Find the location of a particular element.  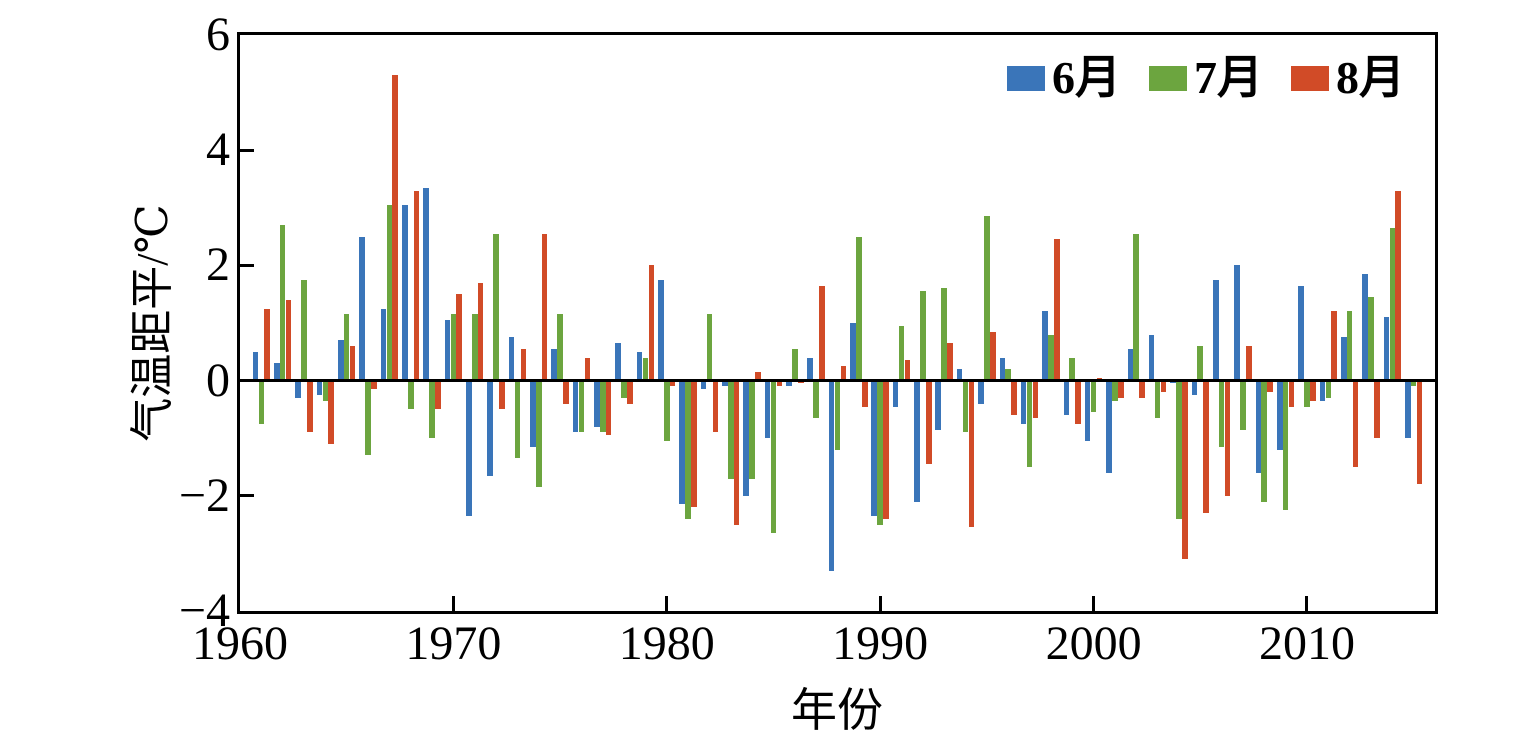

y-tick-label: 0 is located at coordinates (218, 380).